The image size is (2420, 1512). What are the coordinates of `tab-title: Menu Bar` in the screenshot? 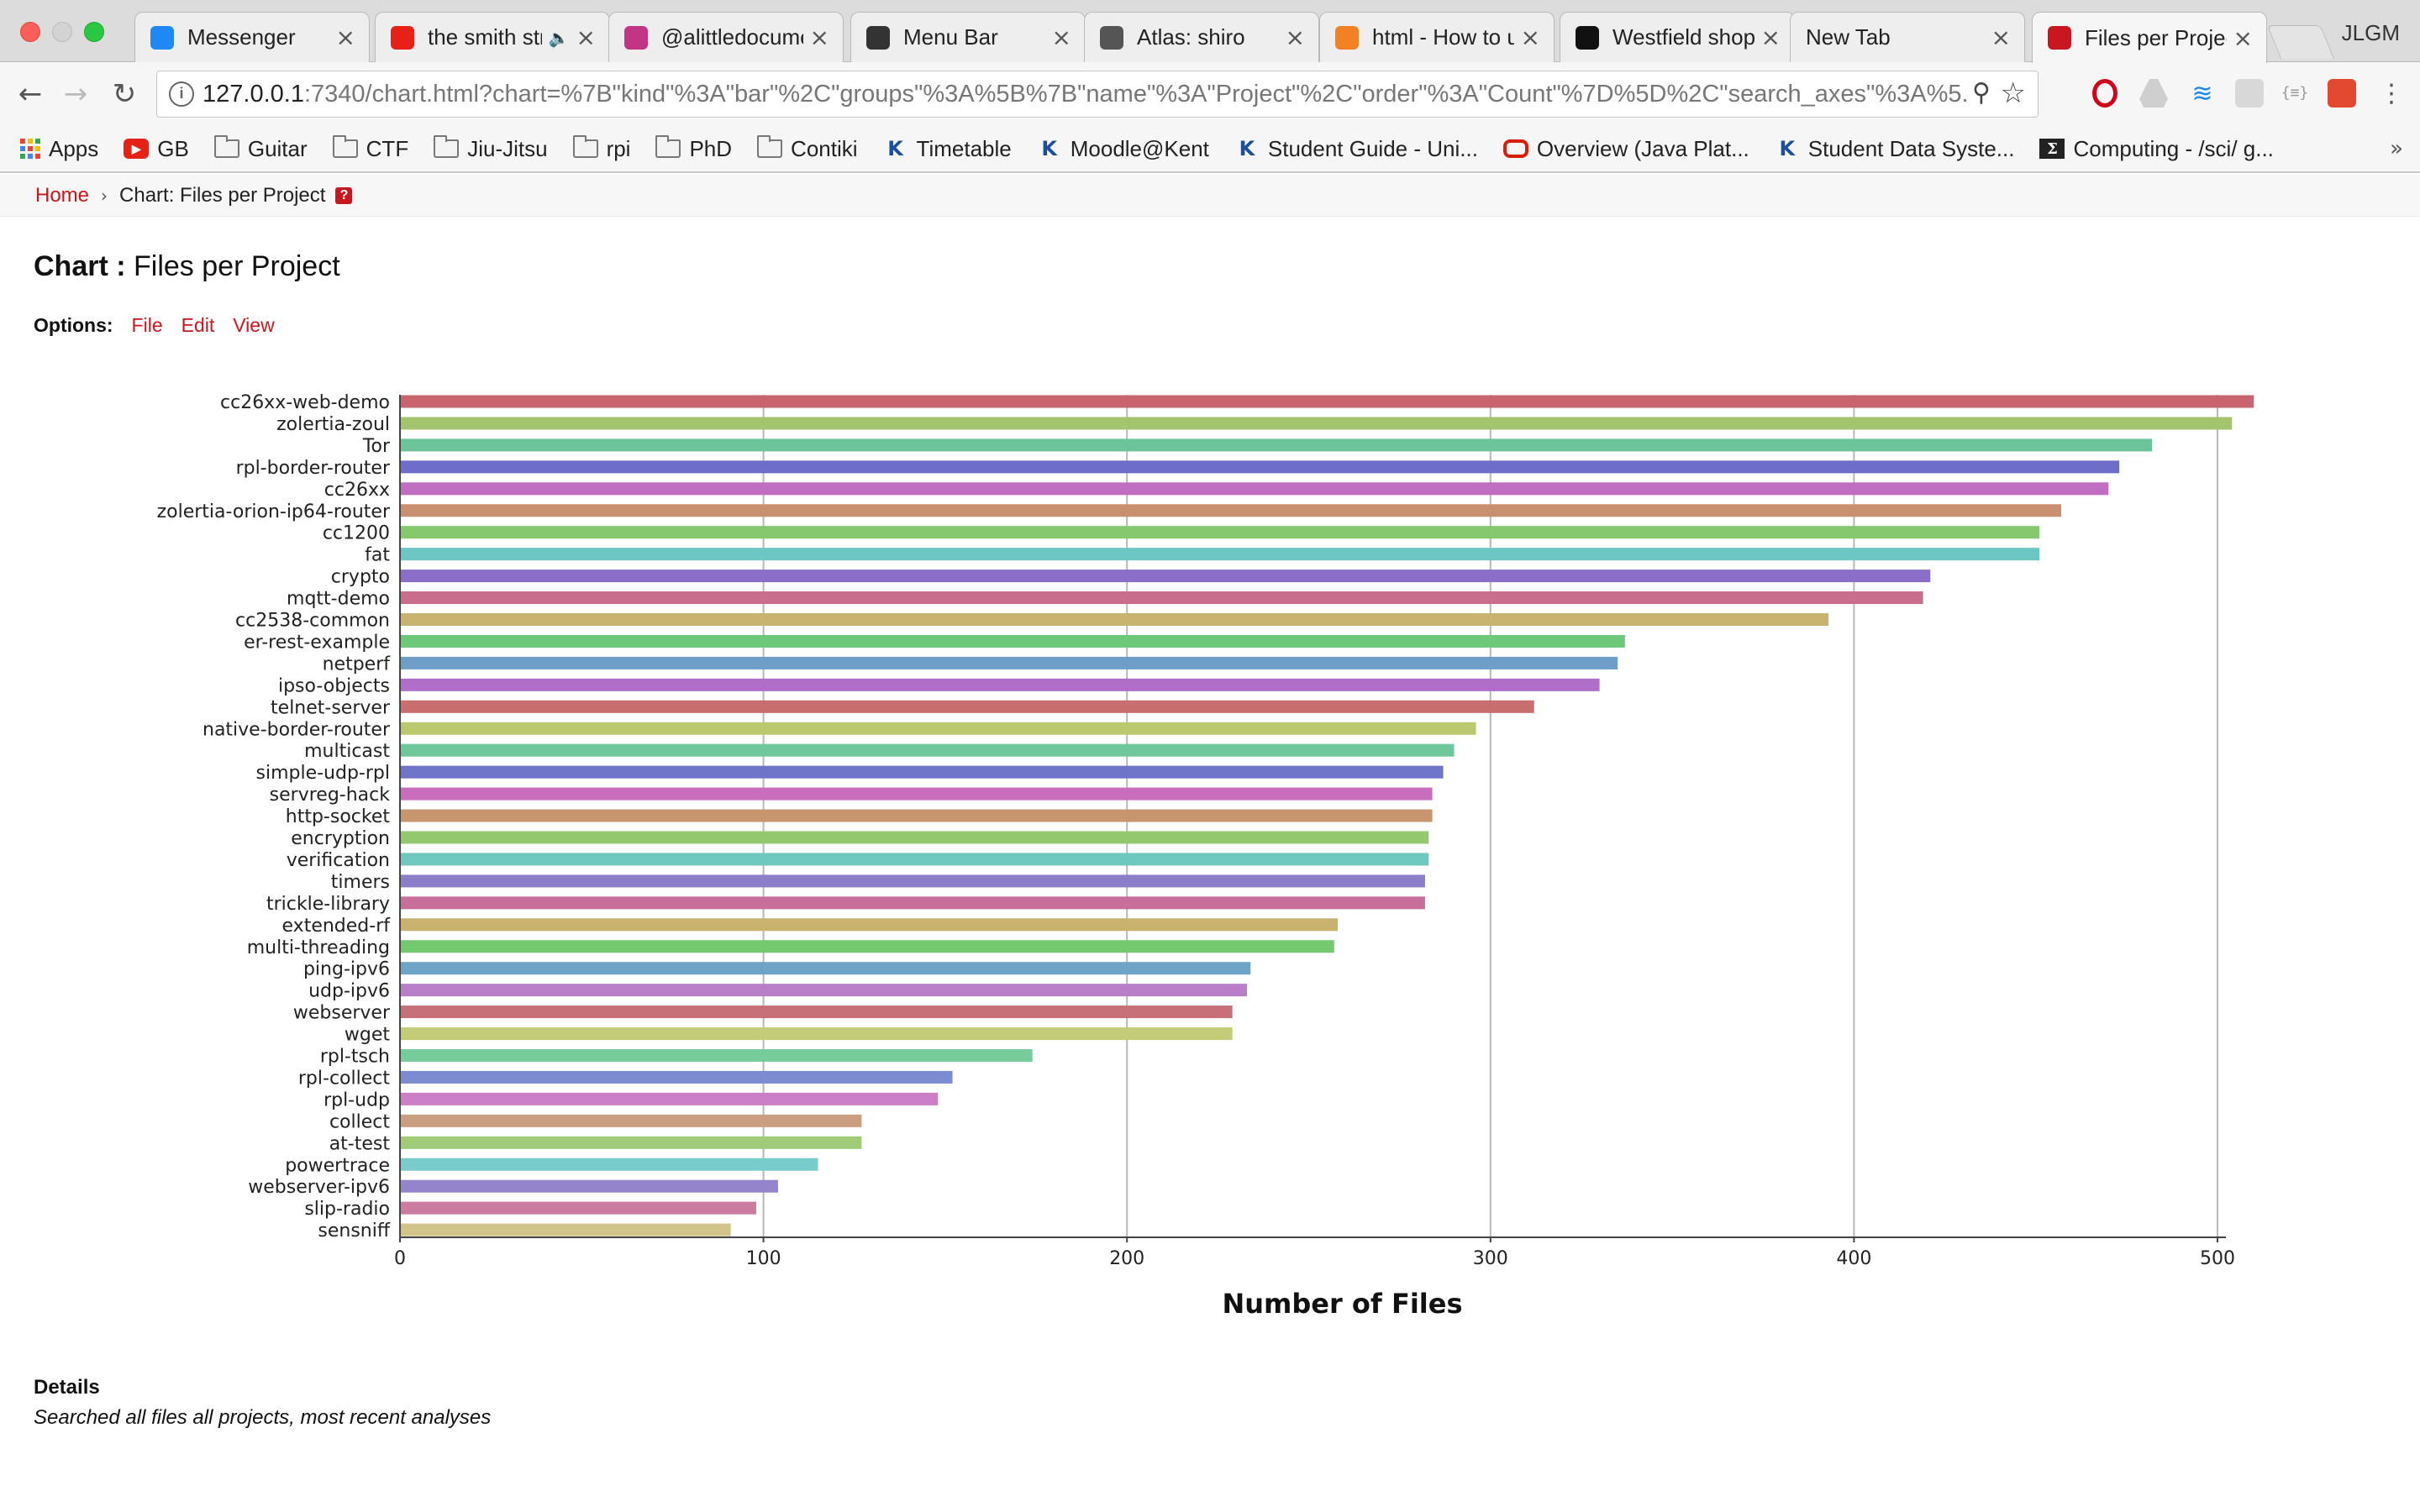 It's located at (951, 37).